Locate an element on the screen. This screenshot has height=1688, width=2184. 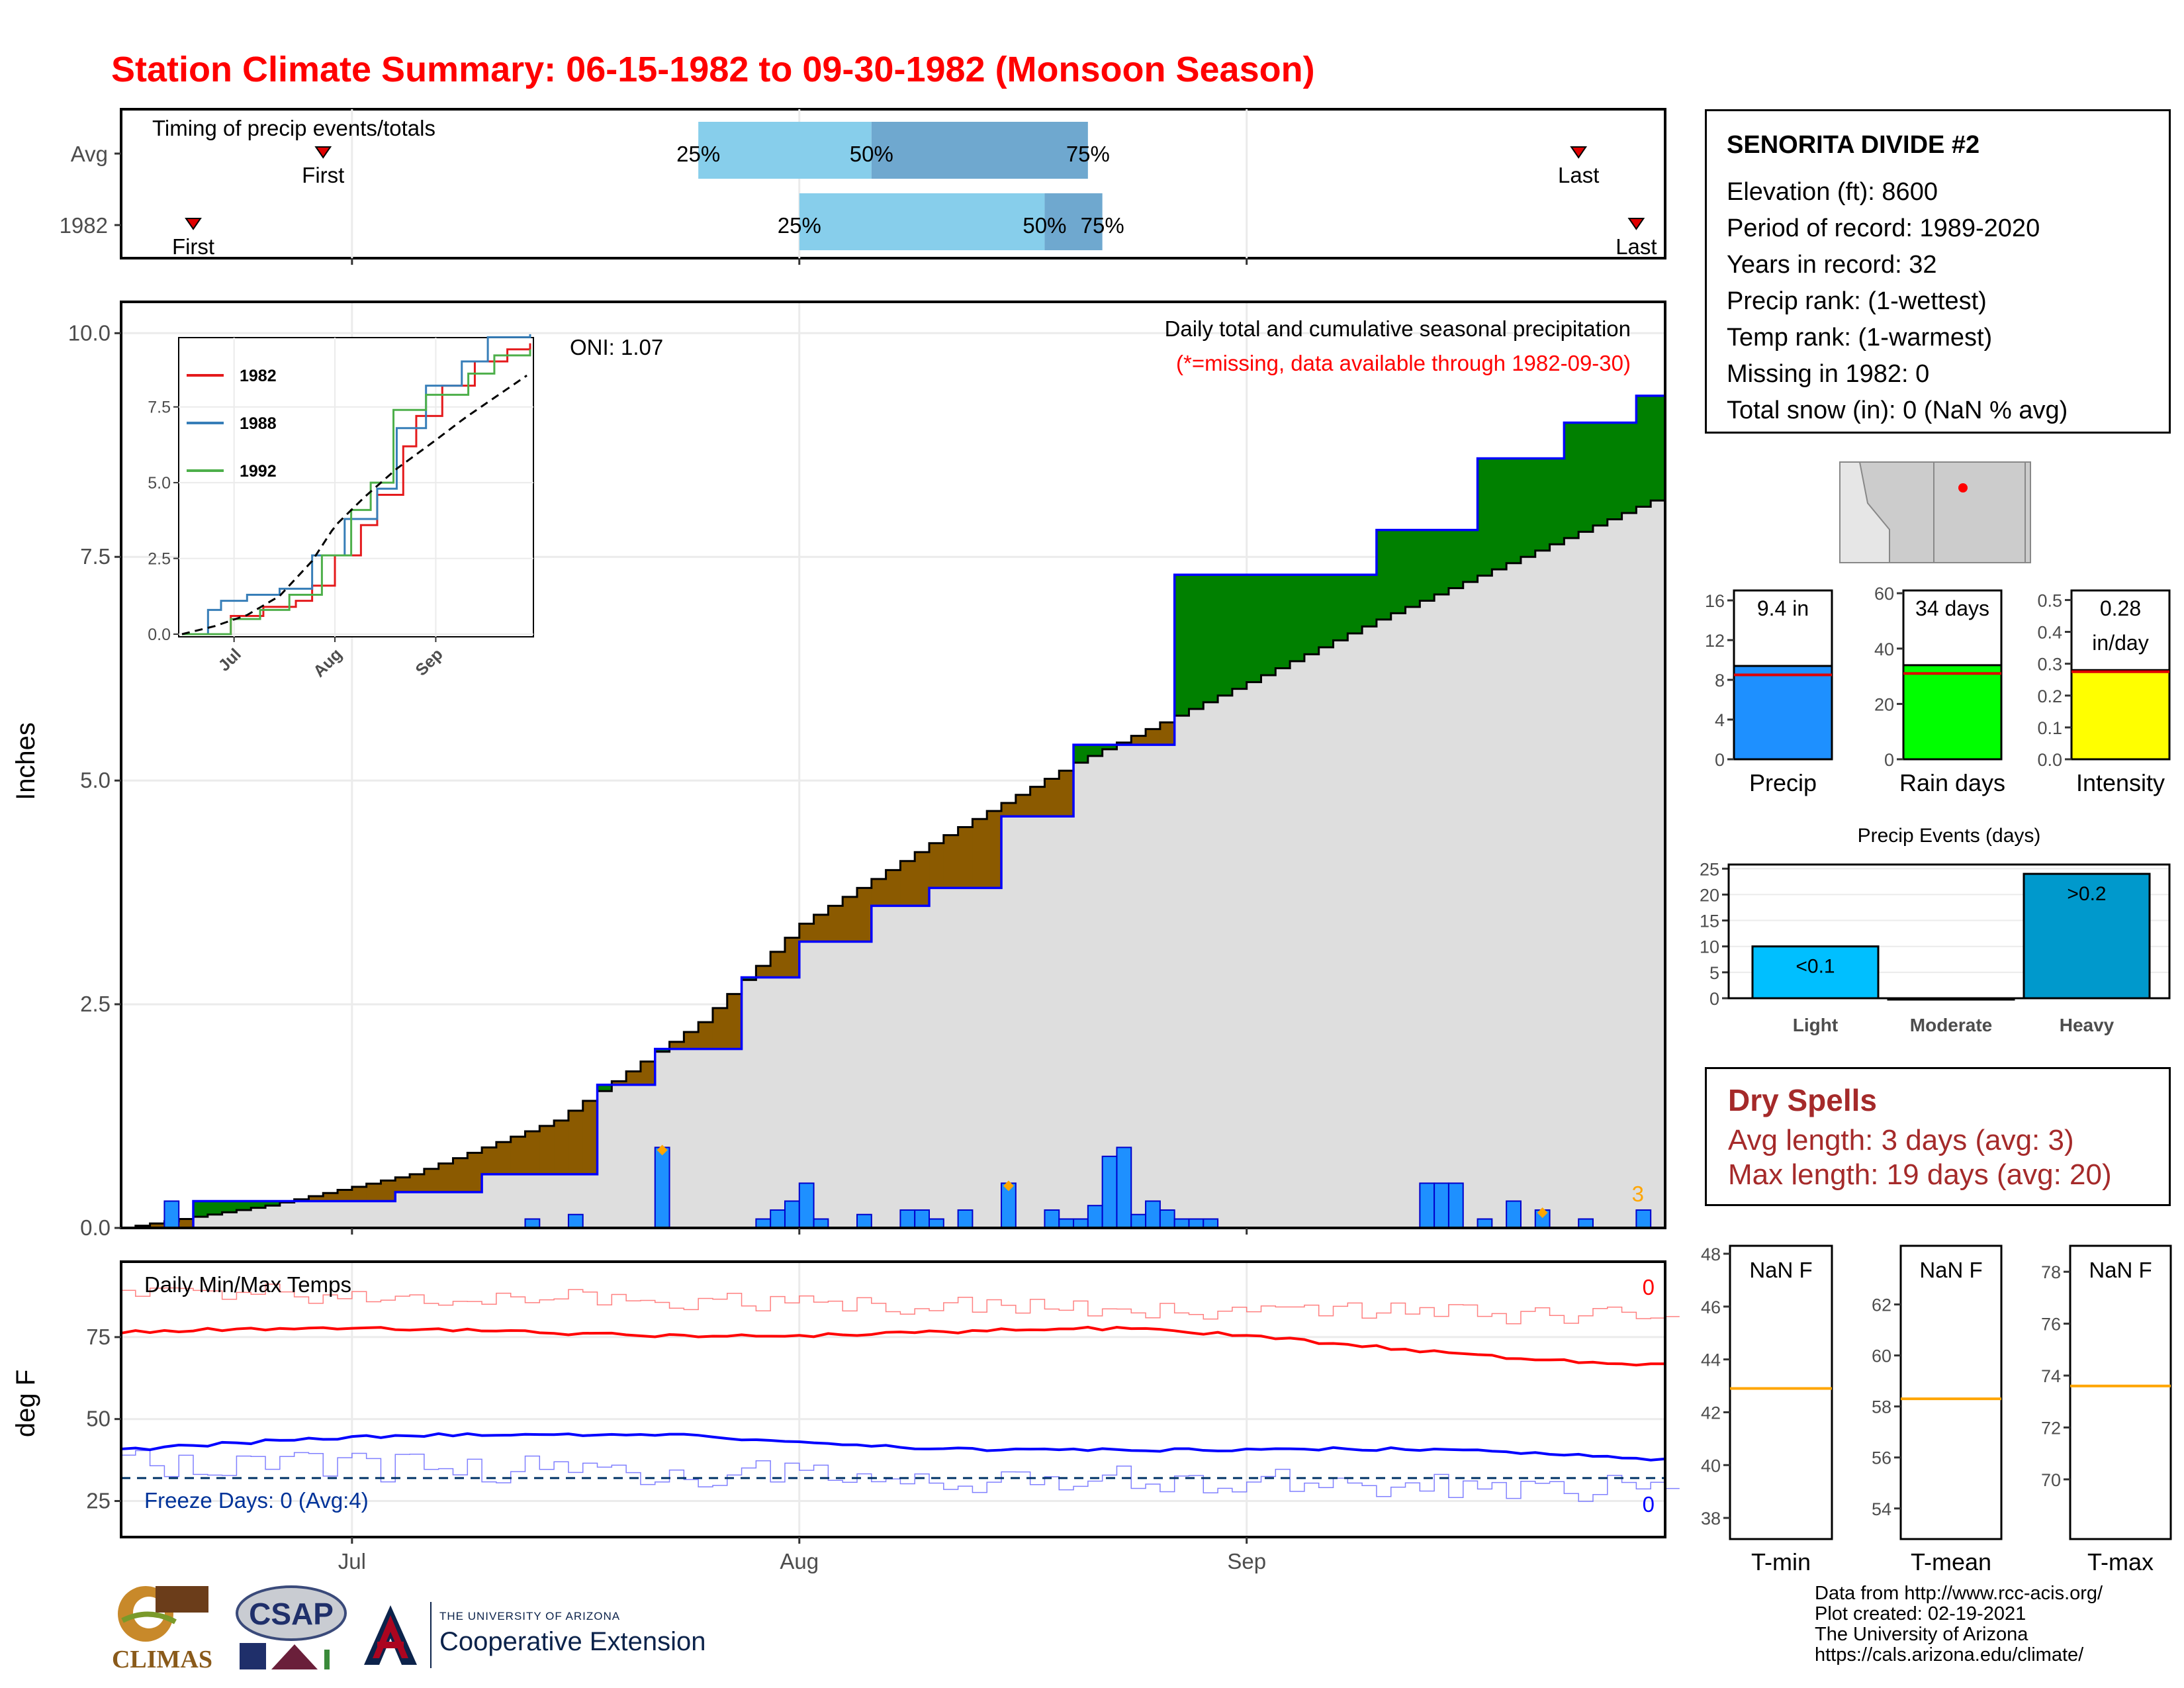
station-location-marker is located at coordinates (1963, 487).